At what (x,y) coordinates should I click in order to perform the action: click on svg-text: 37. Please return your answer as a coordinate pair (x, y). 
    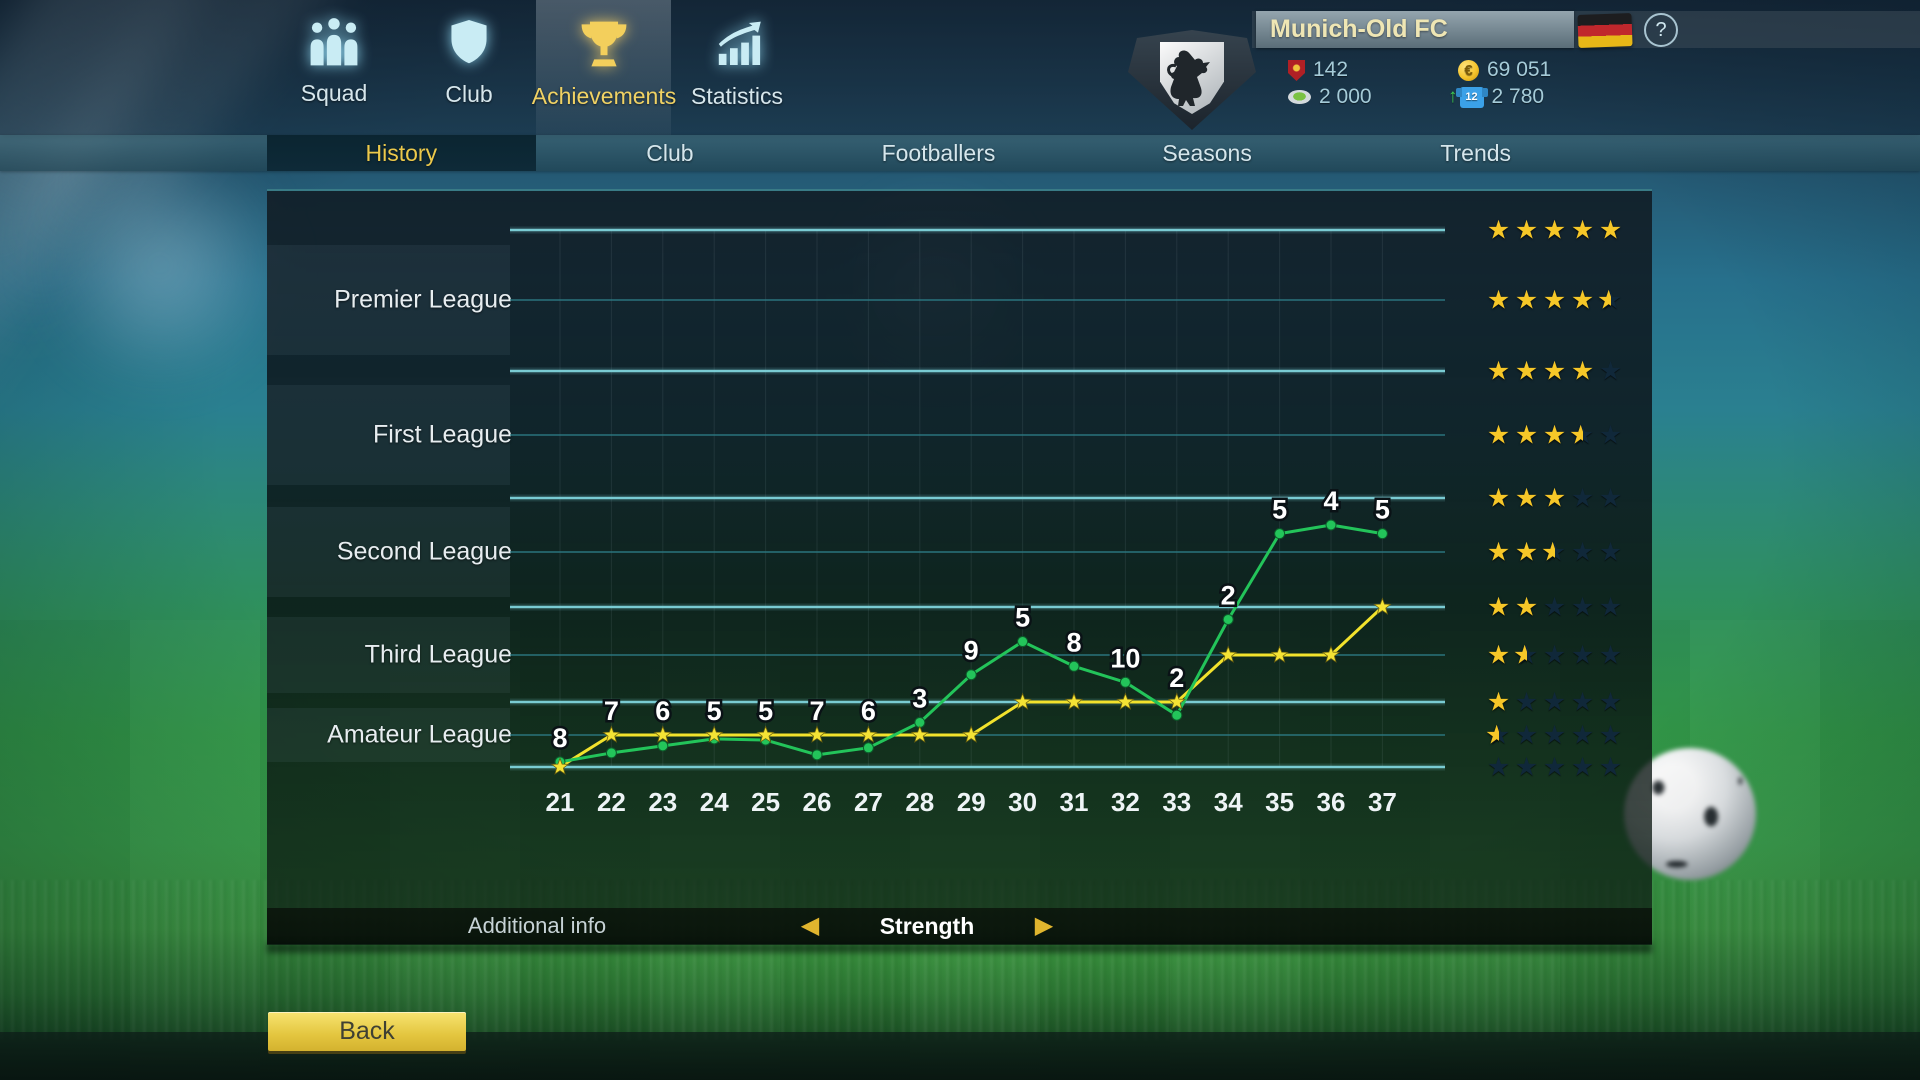
    Looking at the image, I should click on (1382, 802).